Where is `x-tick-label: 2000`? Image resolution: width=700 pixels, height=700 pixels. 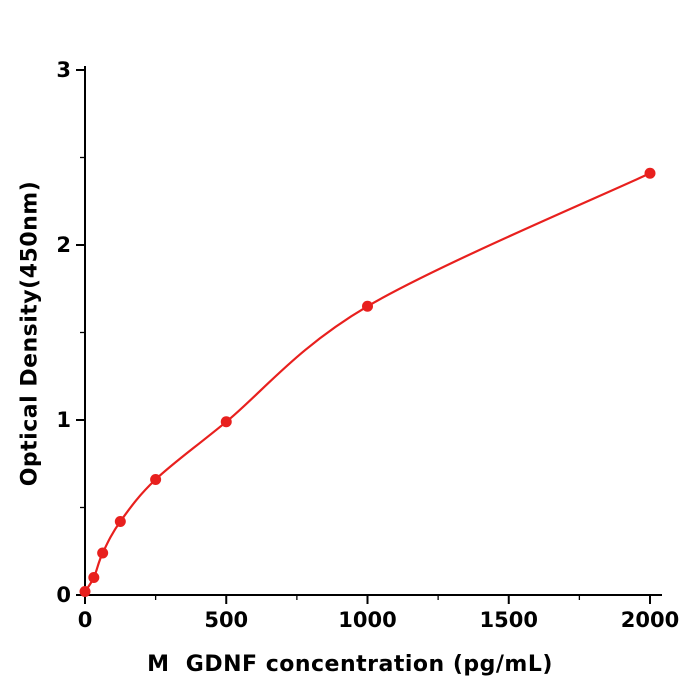 x-tick-label: 2000 is located at coordinates (650, 620).